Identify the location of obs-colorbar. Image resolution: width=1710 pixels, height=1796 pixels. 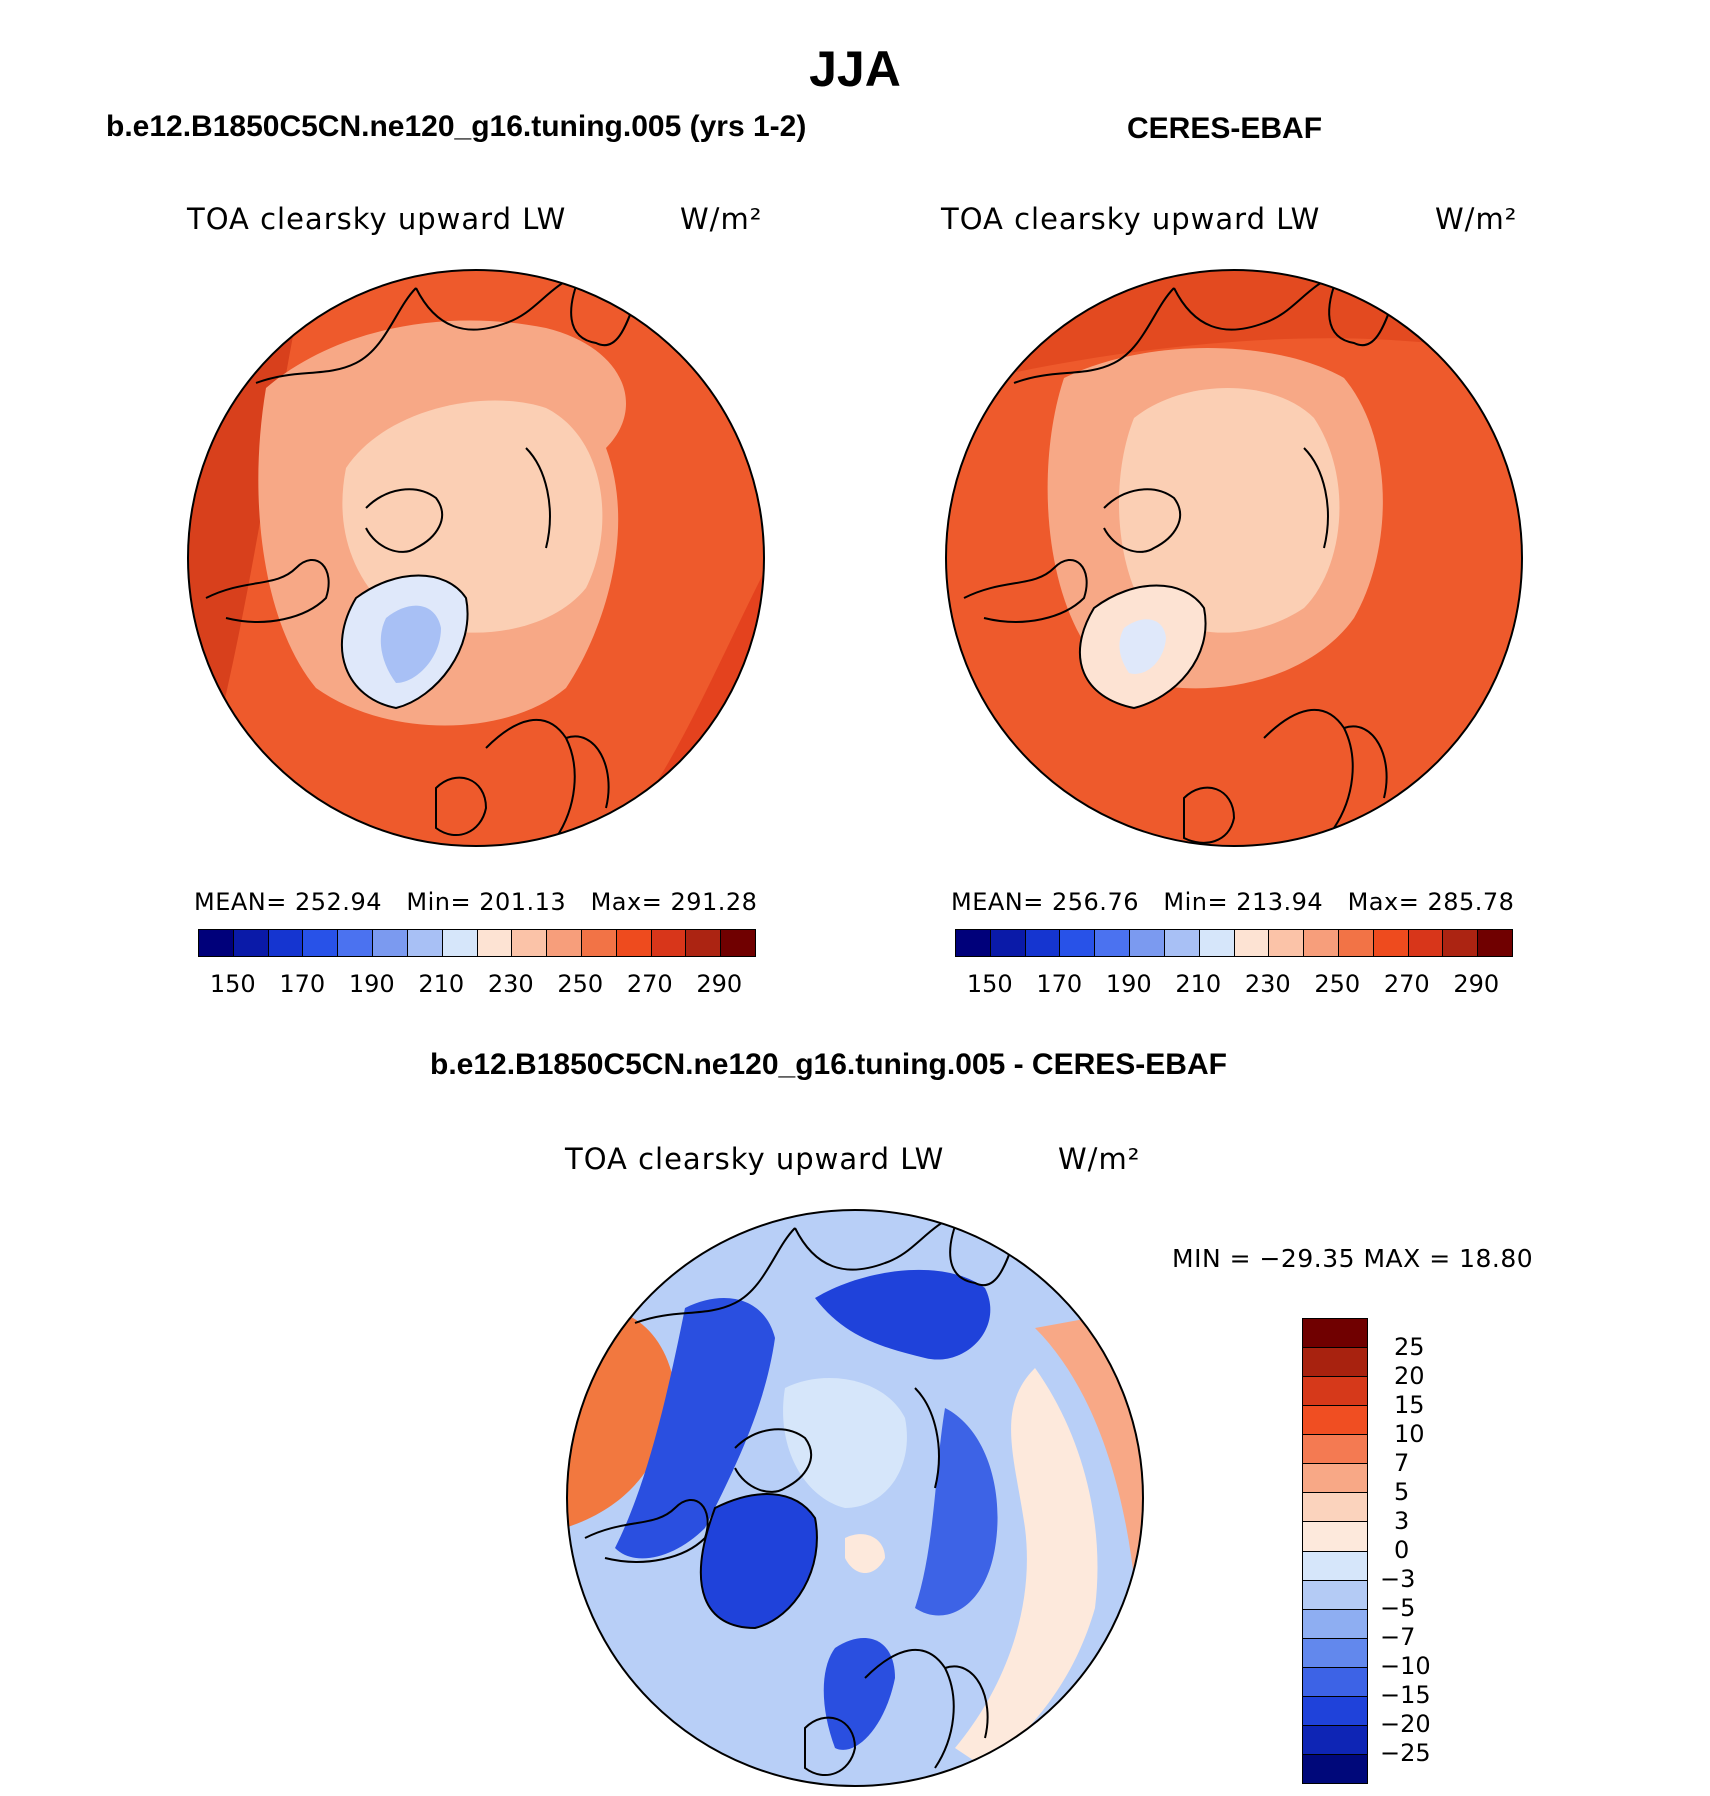
(1234, 943).